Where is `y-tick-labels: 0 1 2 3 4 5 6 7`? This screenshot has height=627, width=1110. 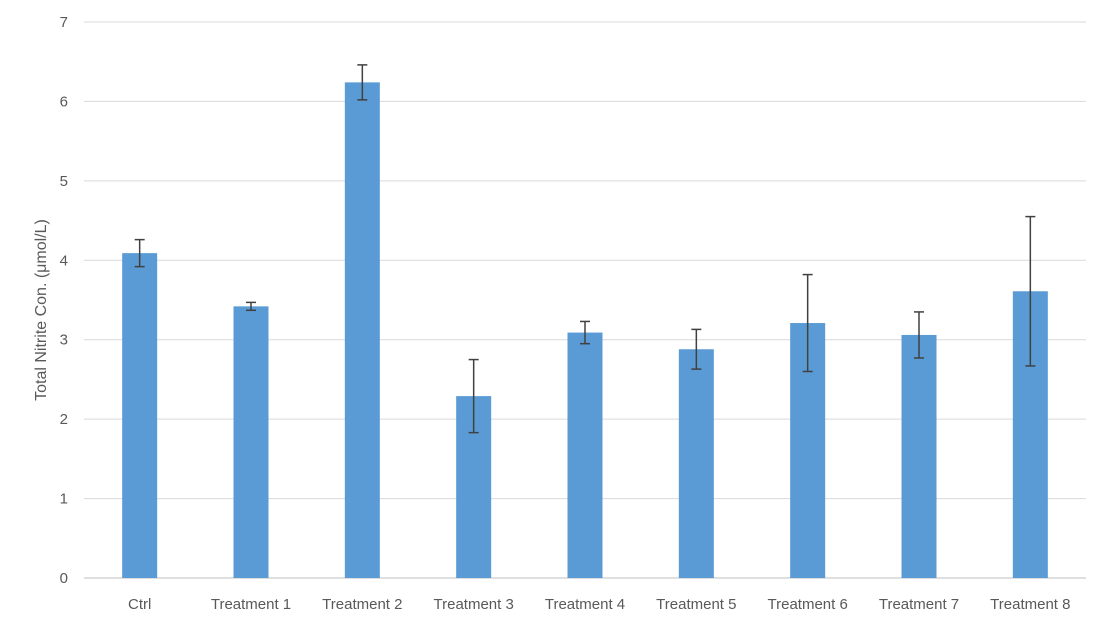
y-tick-labels: 0 1 2 3 4 5 6 7 is located at coordinates (64, 300).